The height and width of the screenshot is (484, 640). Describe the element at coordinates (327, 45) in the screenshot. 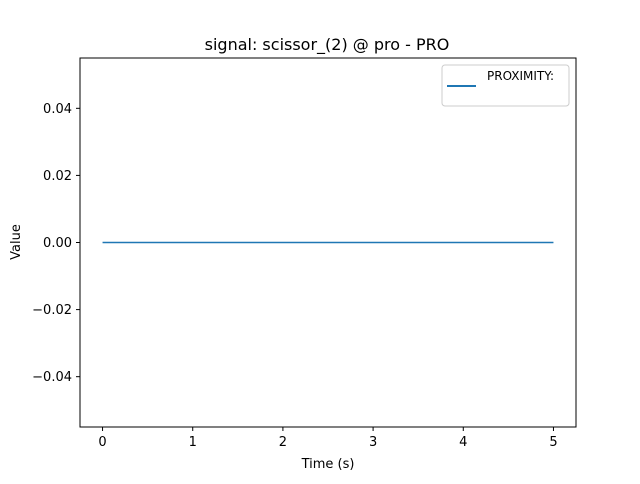

I see `chart-title: signal: scissor_(2) @ pro - PRO` at that location.